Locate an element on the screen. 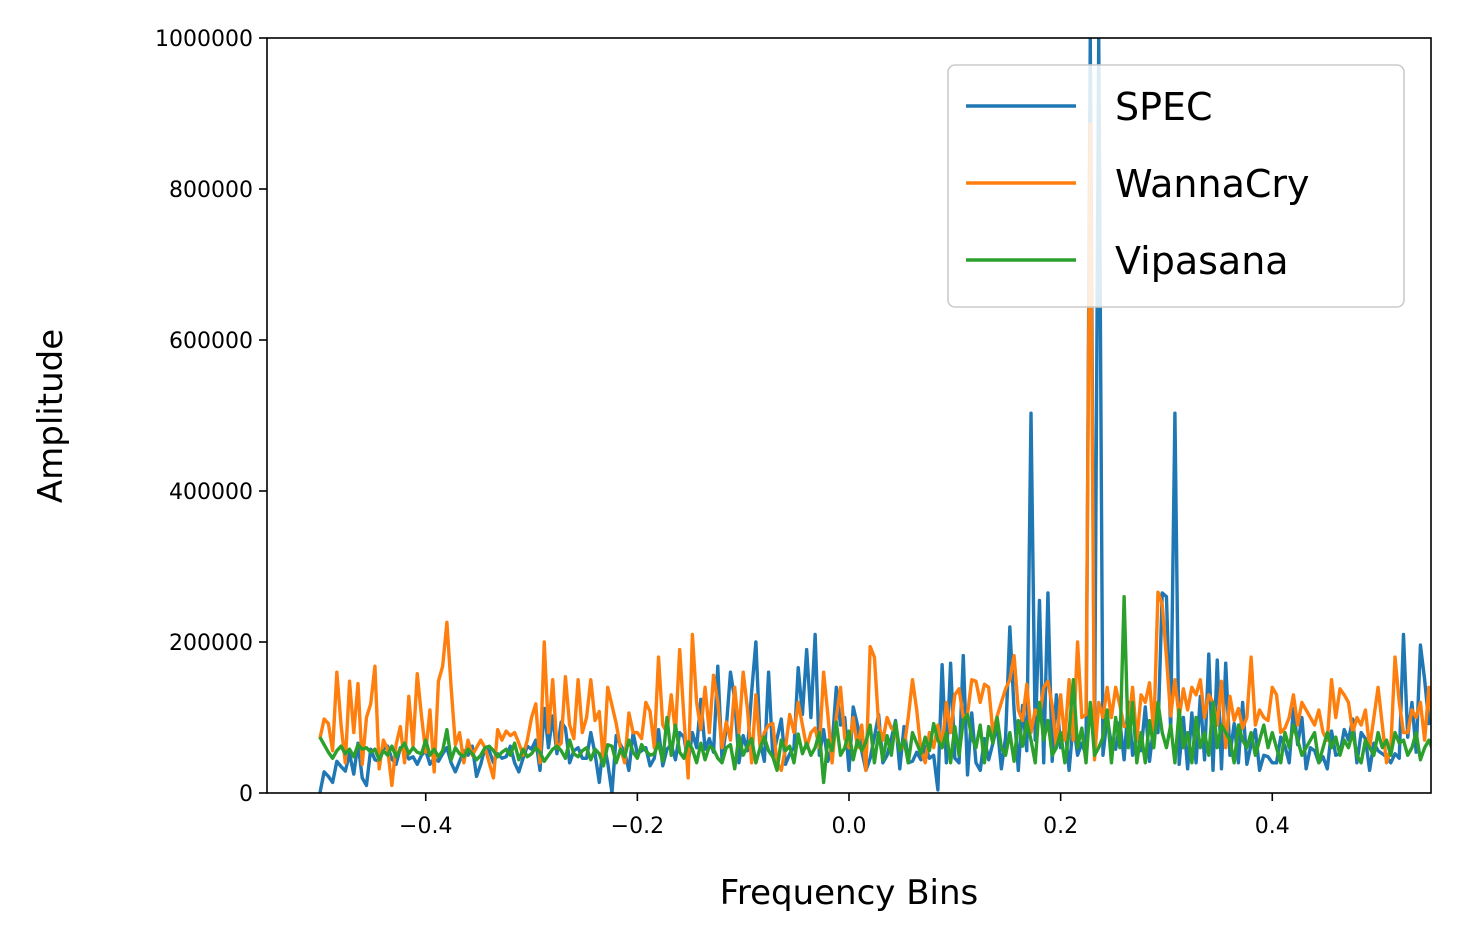 The height and width of the screenshot is (940, 1459). y-tick-label: 200000 is located at coordinates (211, 643).